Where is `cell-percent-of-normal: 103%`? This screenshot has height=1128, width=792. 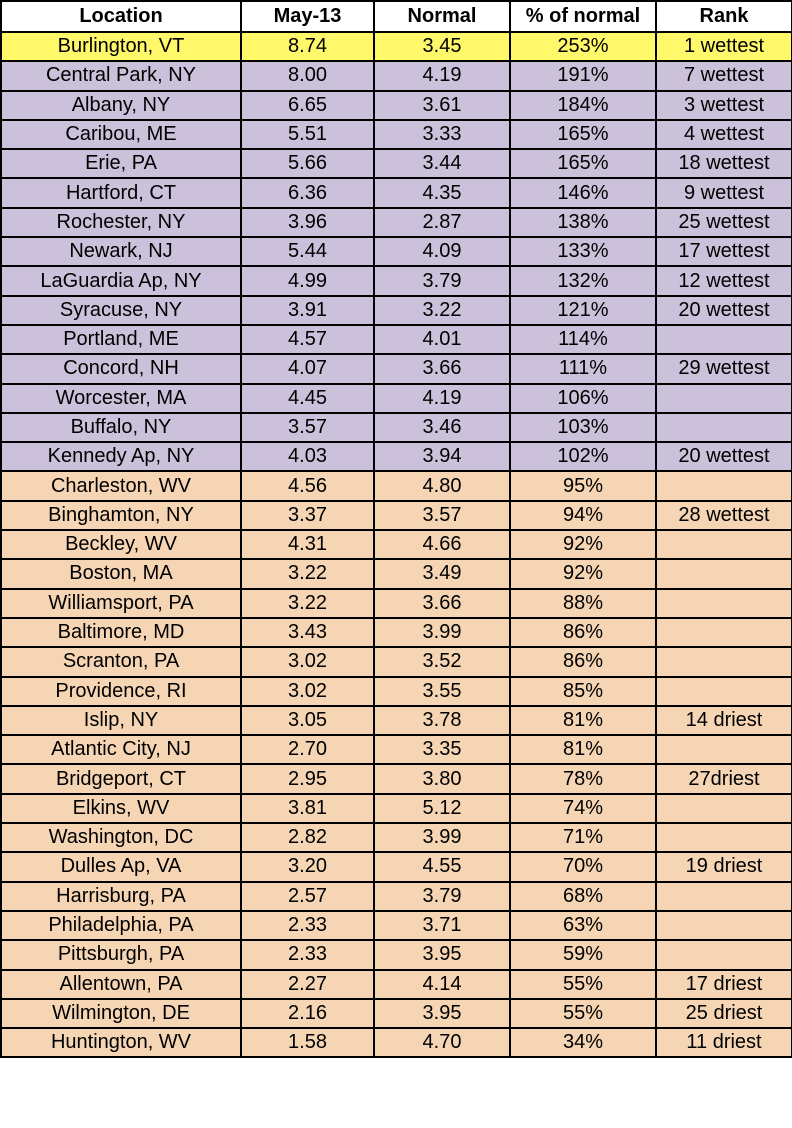
cell-percent-of-normal: 103% is located at coordinates (583, 427).